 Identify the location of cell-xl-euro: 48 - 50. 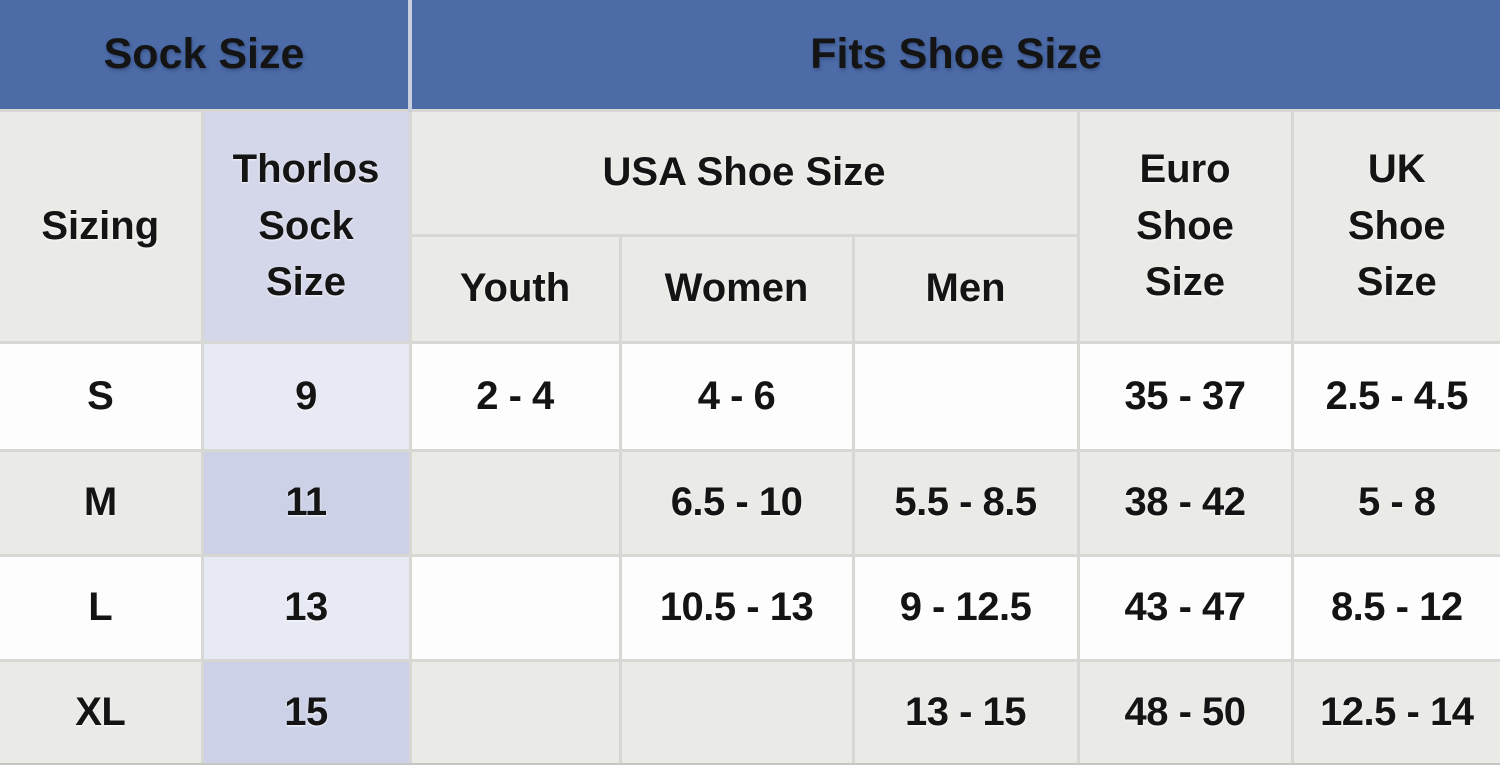
(1185, 711).